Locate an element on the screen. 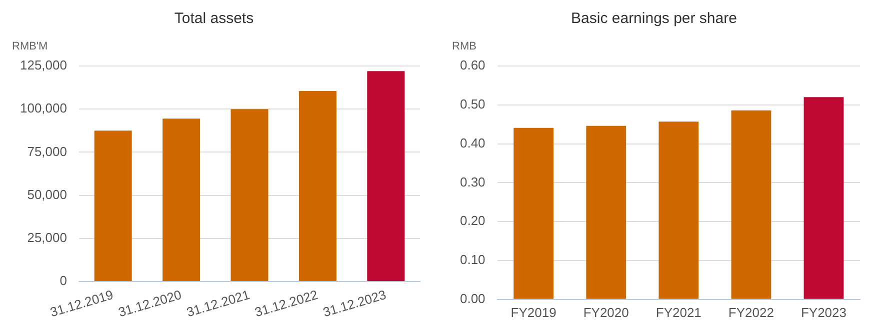 The height and width of the screenshot is (331, 880). chart-title: Basic earnings per share is located at coordinates (654, 19).